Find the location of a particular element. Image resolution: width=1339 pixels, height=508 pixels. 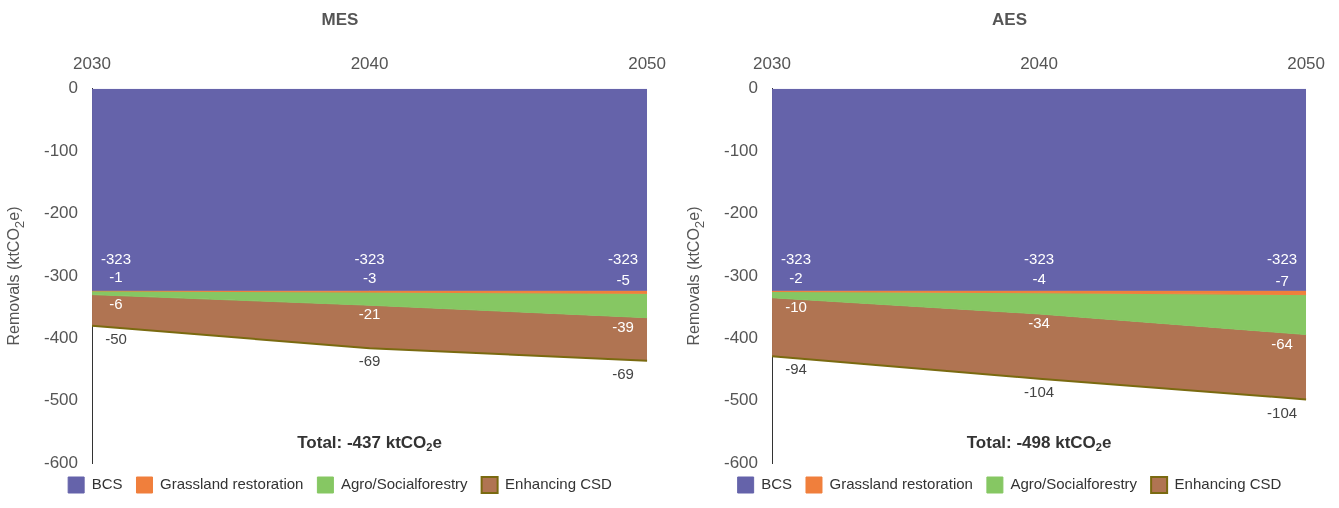

data-label: -64 is located at coordinates (1282, 343).